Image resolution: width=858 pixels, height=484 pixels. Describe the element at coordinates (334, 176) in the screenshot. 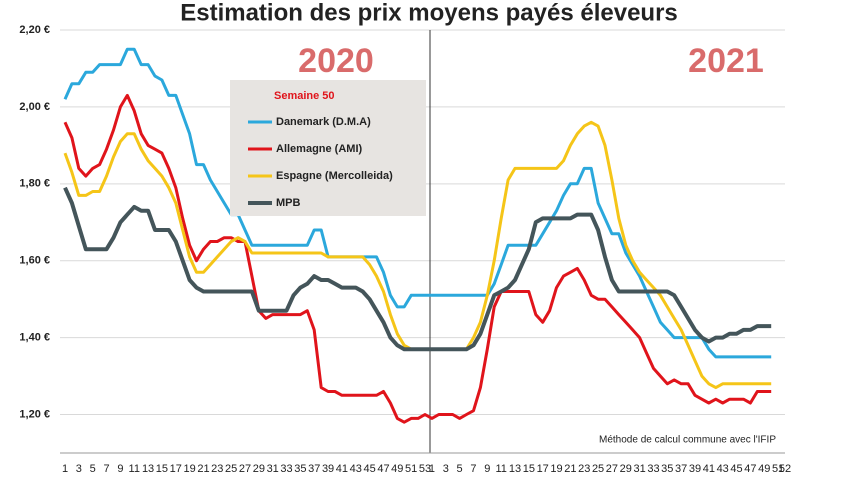

I see `legend-label: Espagne (Mercolleida)` at that location.